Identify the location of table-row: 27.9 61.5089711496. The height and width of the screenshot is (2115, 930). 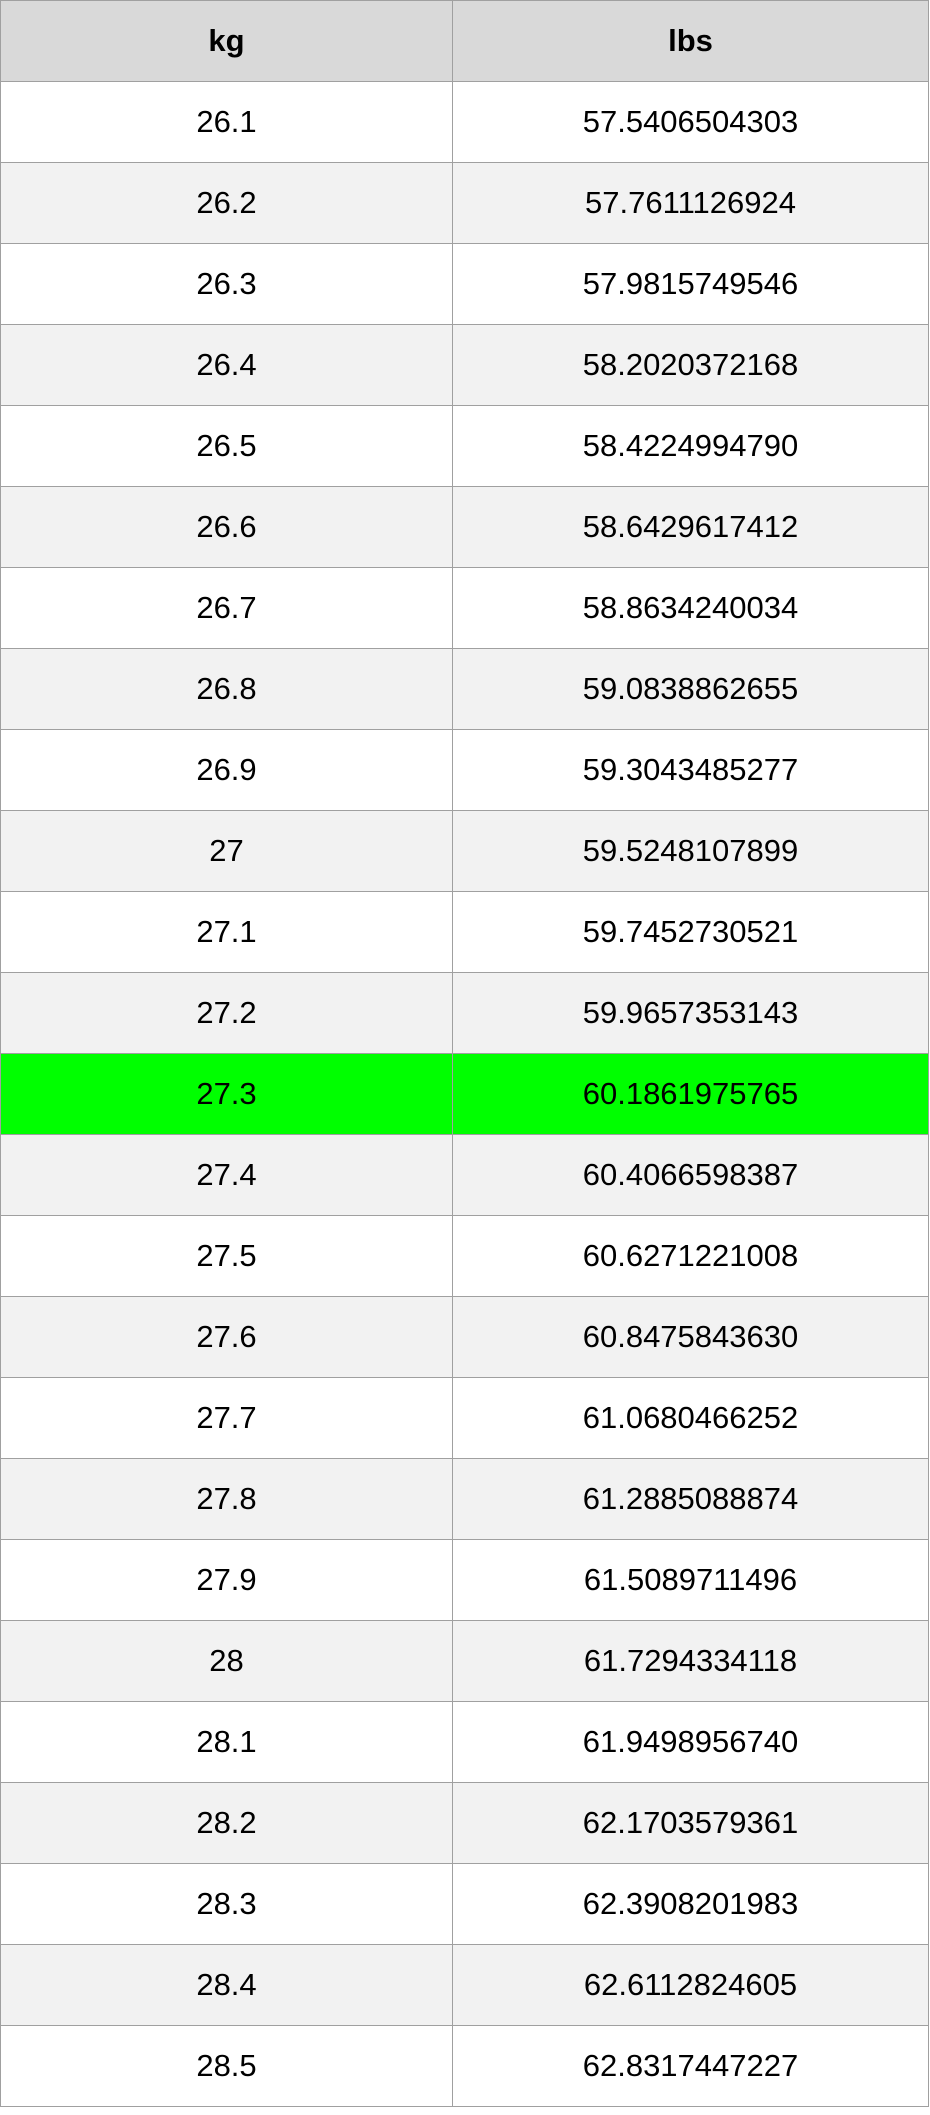
(464, 1580).